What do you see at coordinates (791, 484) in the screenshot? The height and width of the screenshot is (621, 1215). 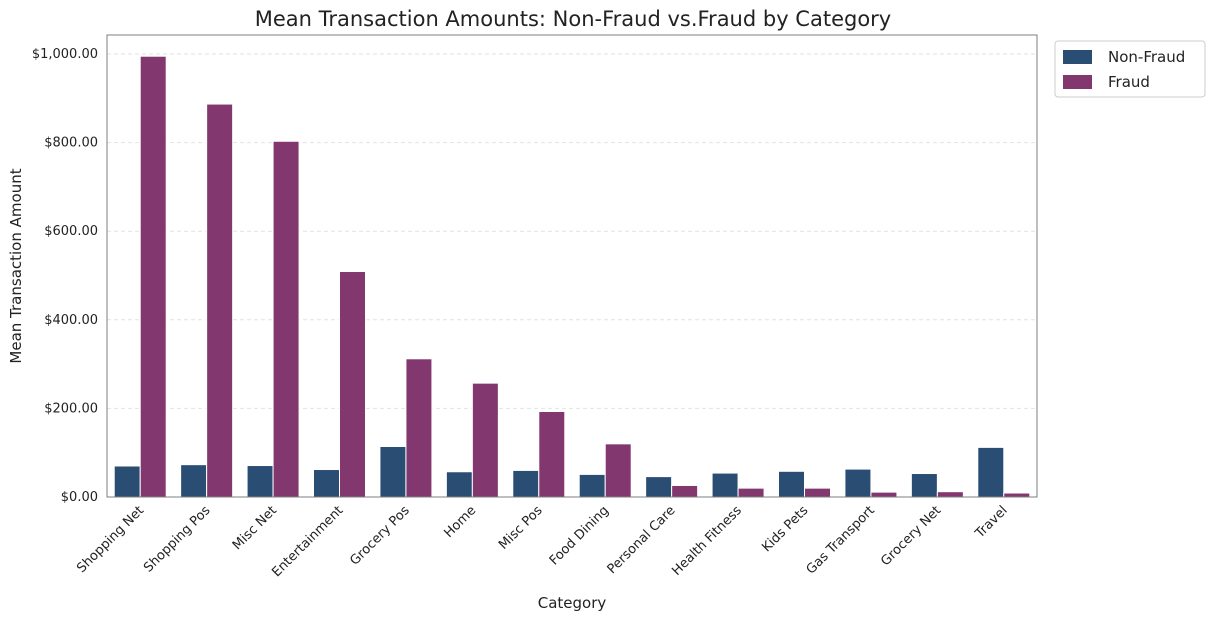 I see `bar-non-fraud-kids-pets` at bounding box center [791, 484].